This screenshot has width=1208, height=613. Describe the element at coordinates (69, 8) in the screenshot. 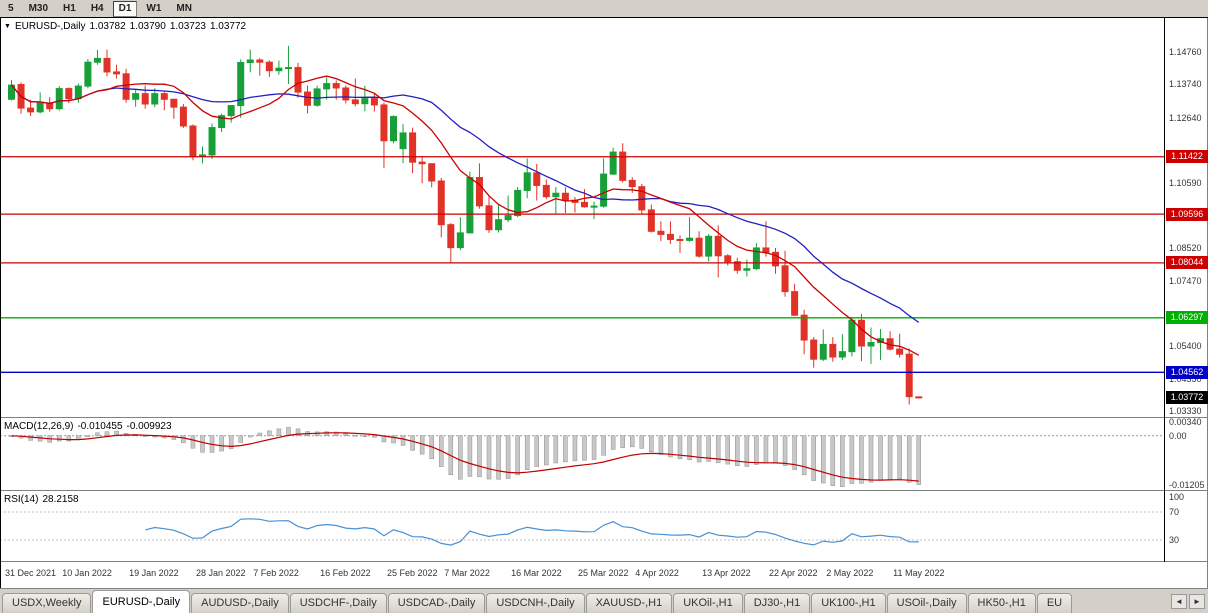

I see `timeframe-button-h1: H1` at that location.